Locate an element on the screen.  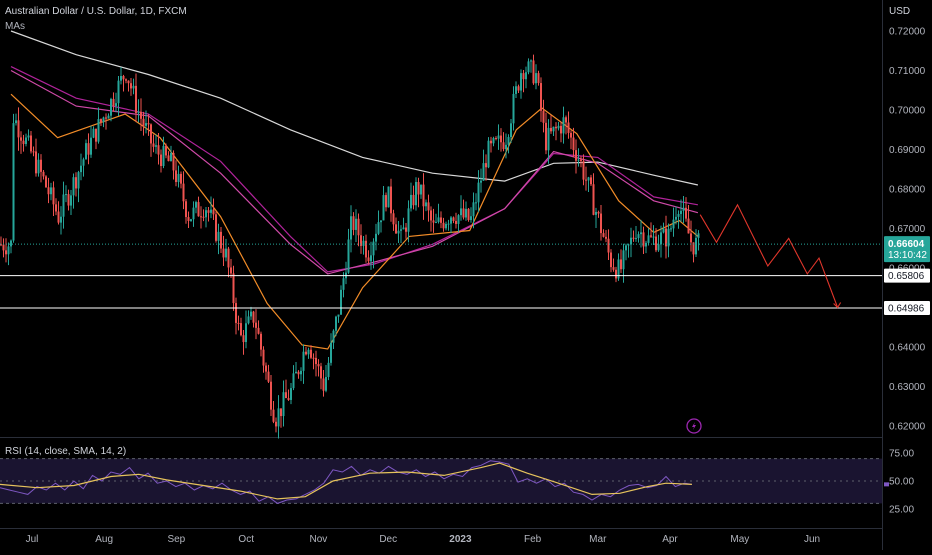
level-tag-value: 0.64986 is located at coordinates (906, 309).